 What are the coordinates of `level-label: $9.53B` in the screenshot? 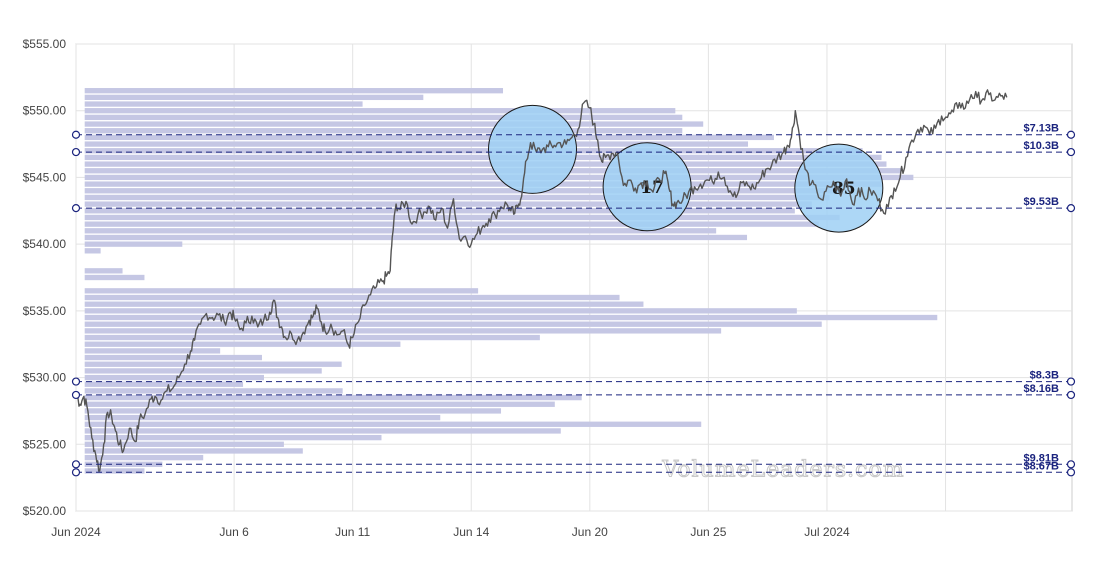 It's located at (1042, 202).